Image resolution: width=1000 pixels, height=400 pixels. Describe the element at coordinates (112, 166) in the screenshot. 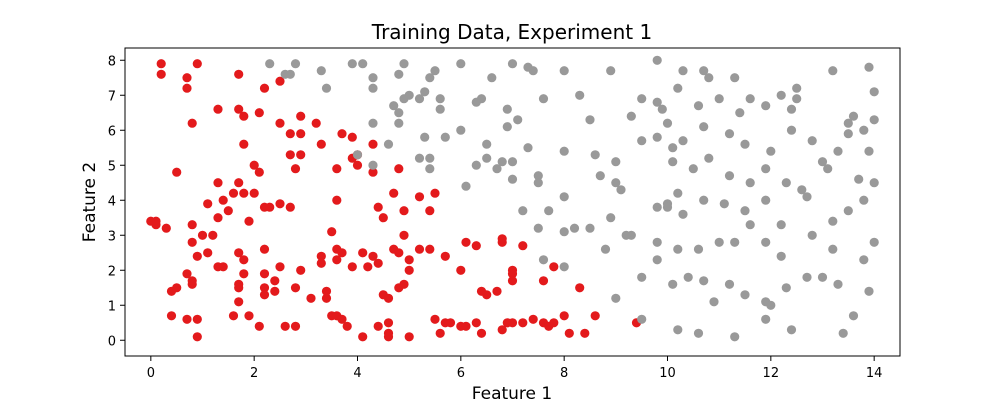

I see `y-tick-label: 5` at that location.